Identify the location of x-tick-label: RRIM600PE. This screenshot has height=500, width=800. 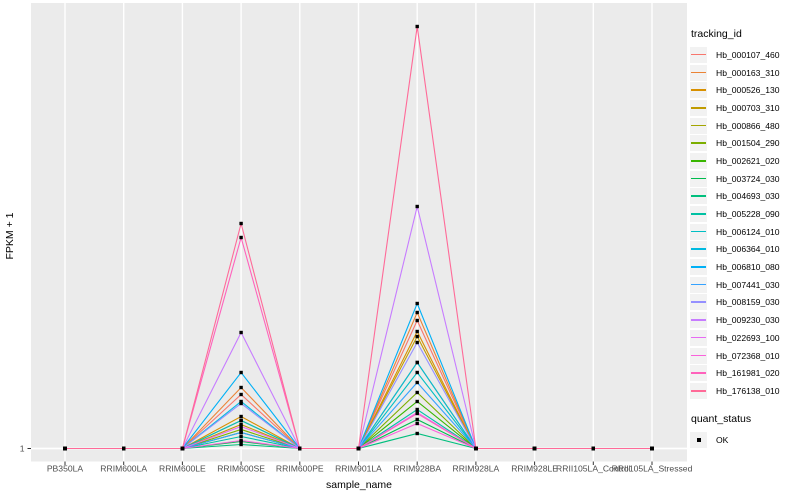
(300, 469).